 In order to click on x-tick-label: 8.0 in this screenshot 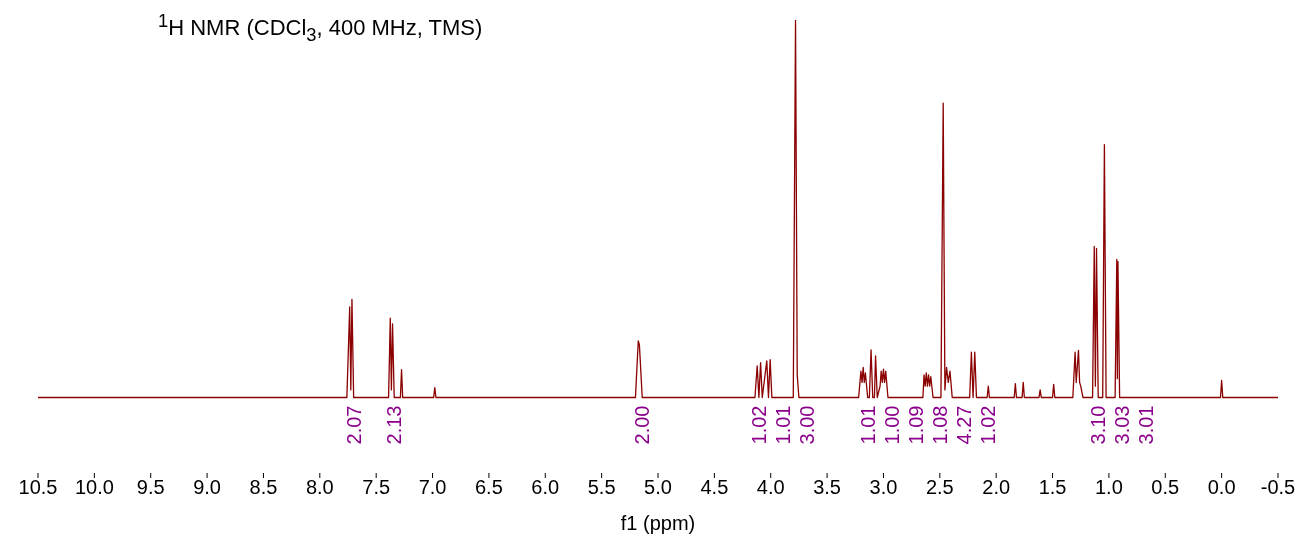, I will do `click(319, 487)`.